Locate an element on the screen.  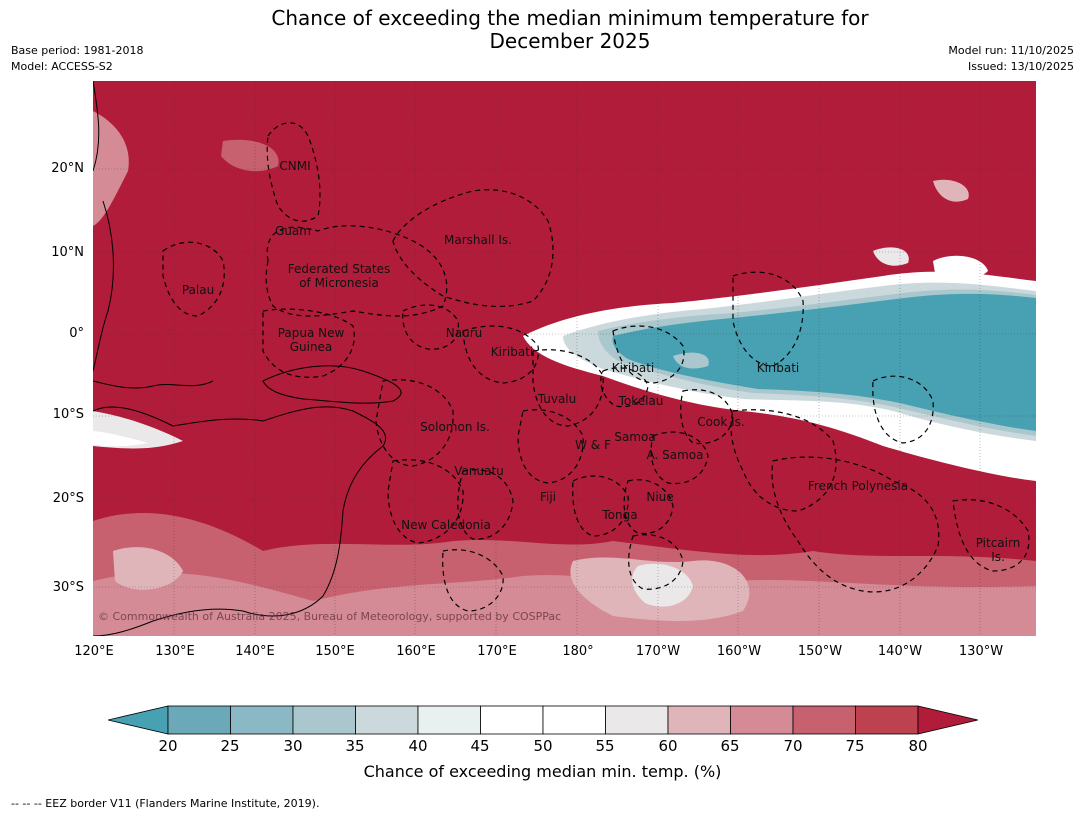
colorbar-segments is located at coordinates (543, 720).